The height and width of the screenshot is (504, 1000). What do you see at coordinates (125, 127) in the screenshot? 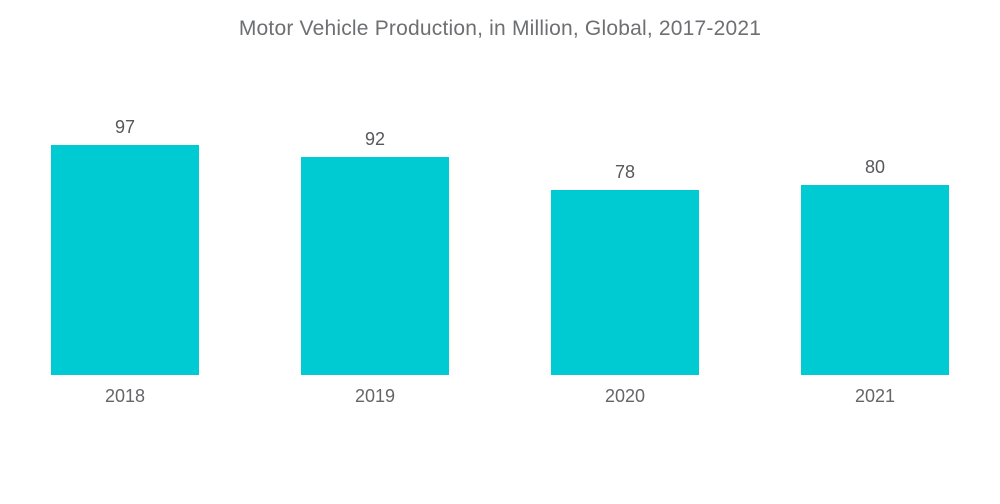
I see `bar-value-label: 97` at bounding box center [125, 127].